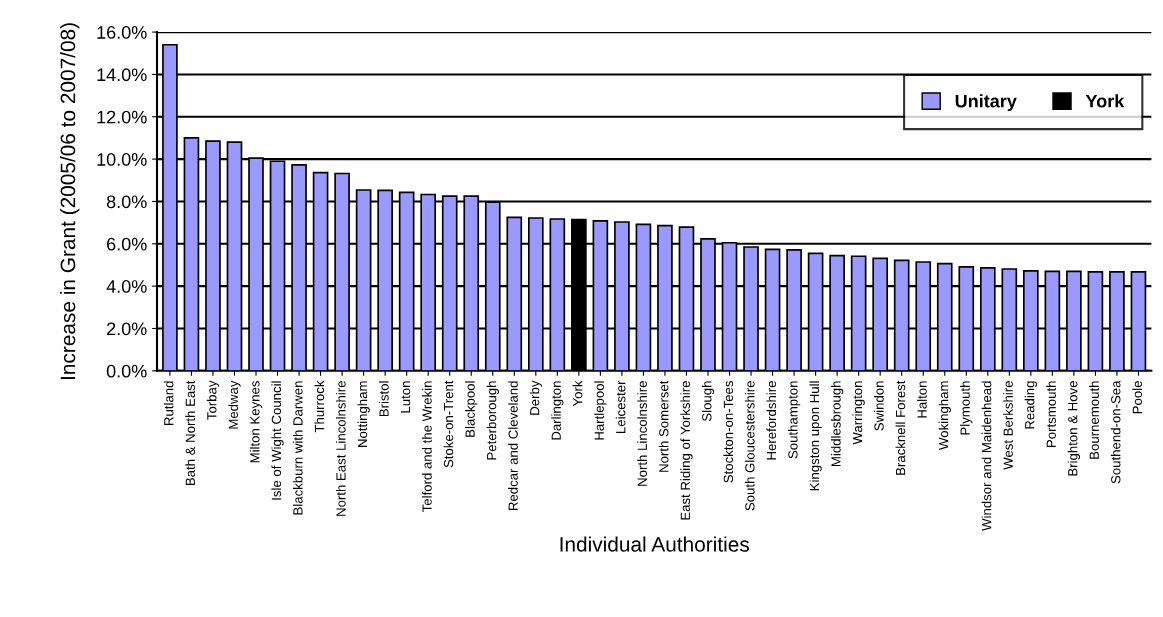  Describe the element at coordinates (1030, 405) in the screenshot. I see `x-tick-label: Reading` at that location.